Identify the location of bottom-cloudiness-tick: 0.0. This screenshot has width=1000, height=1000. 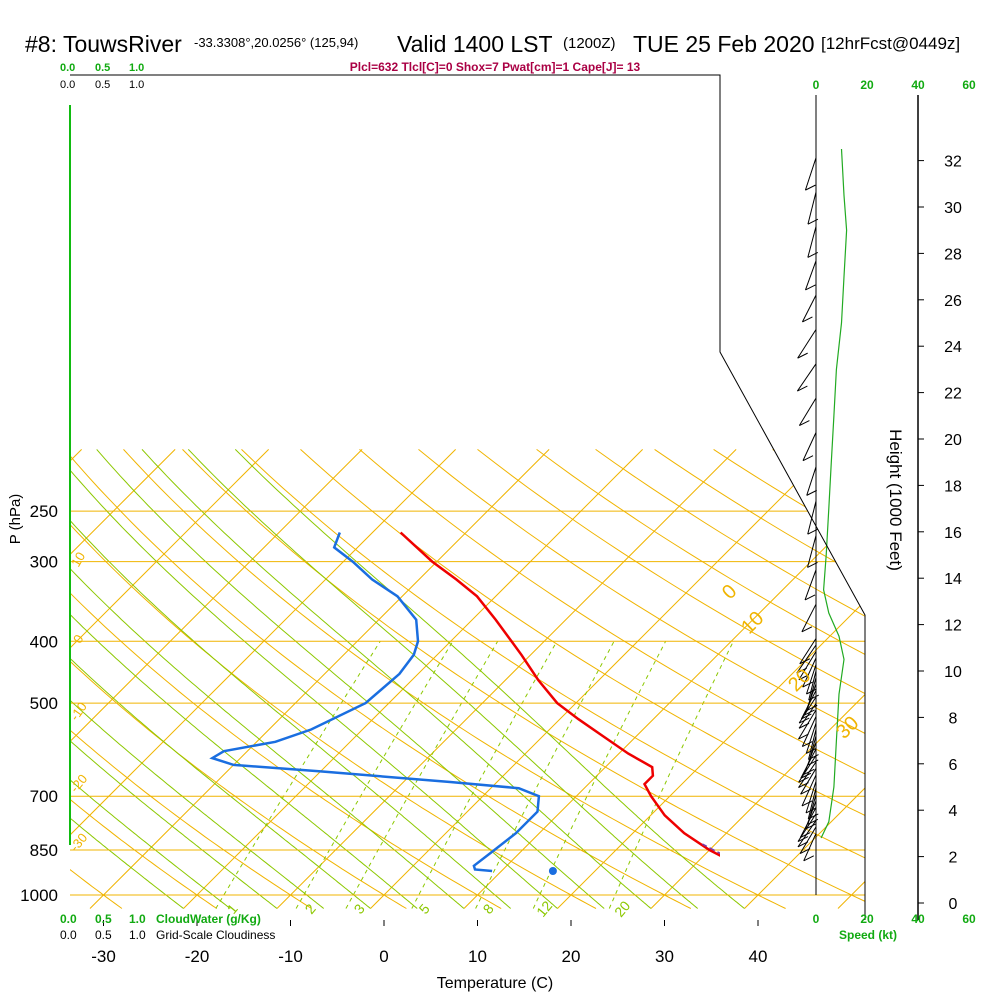
(68, 935).